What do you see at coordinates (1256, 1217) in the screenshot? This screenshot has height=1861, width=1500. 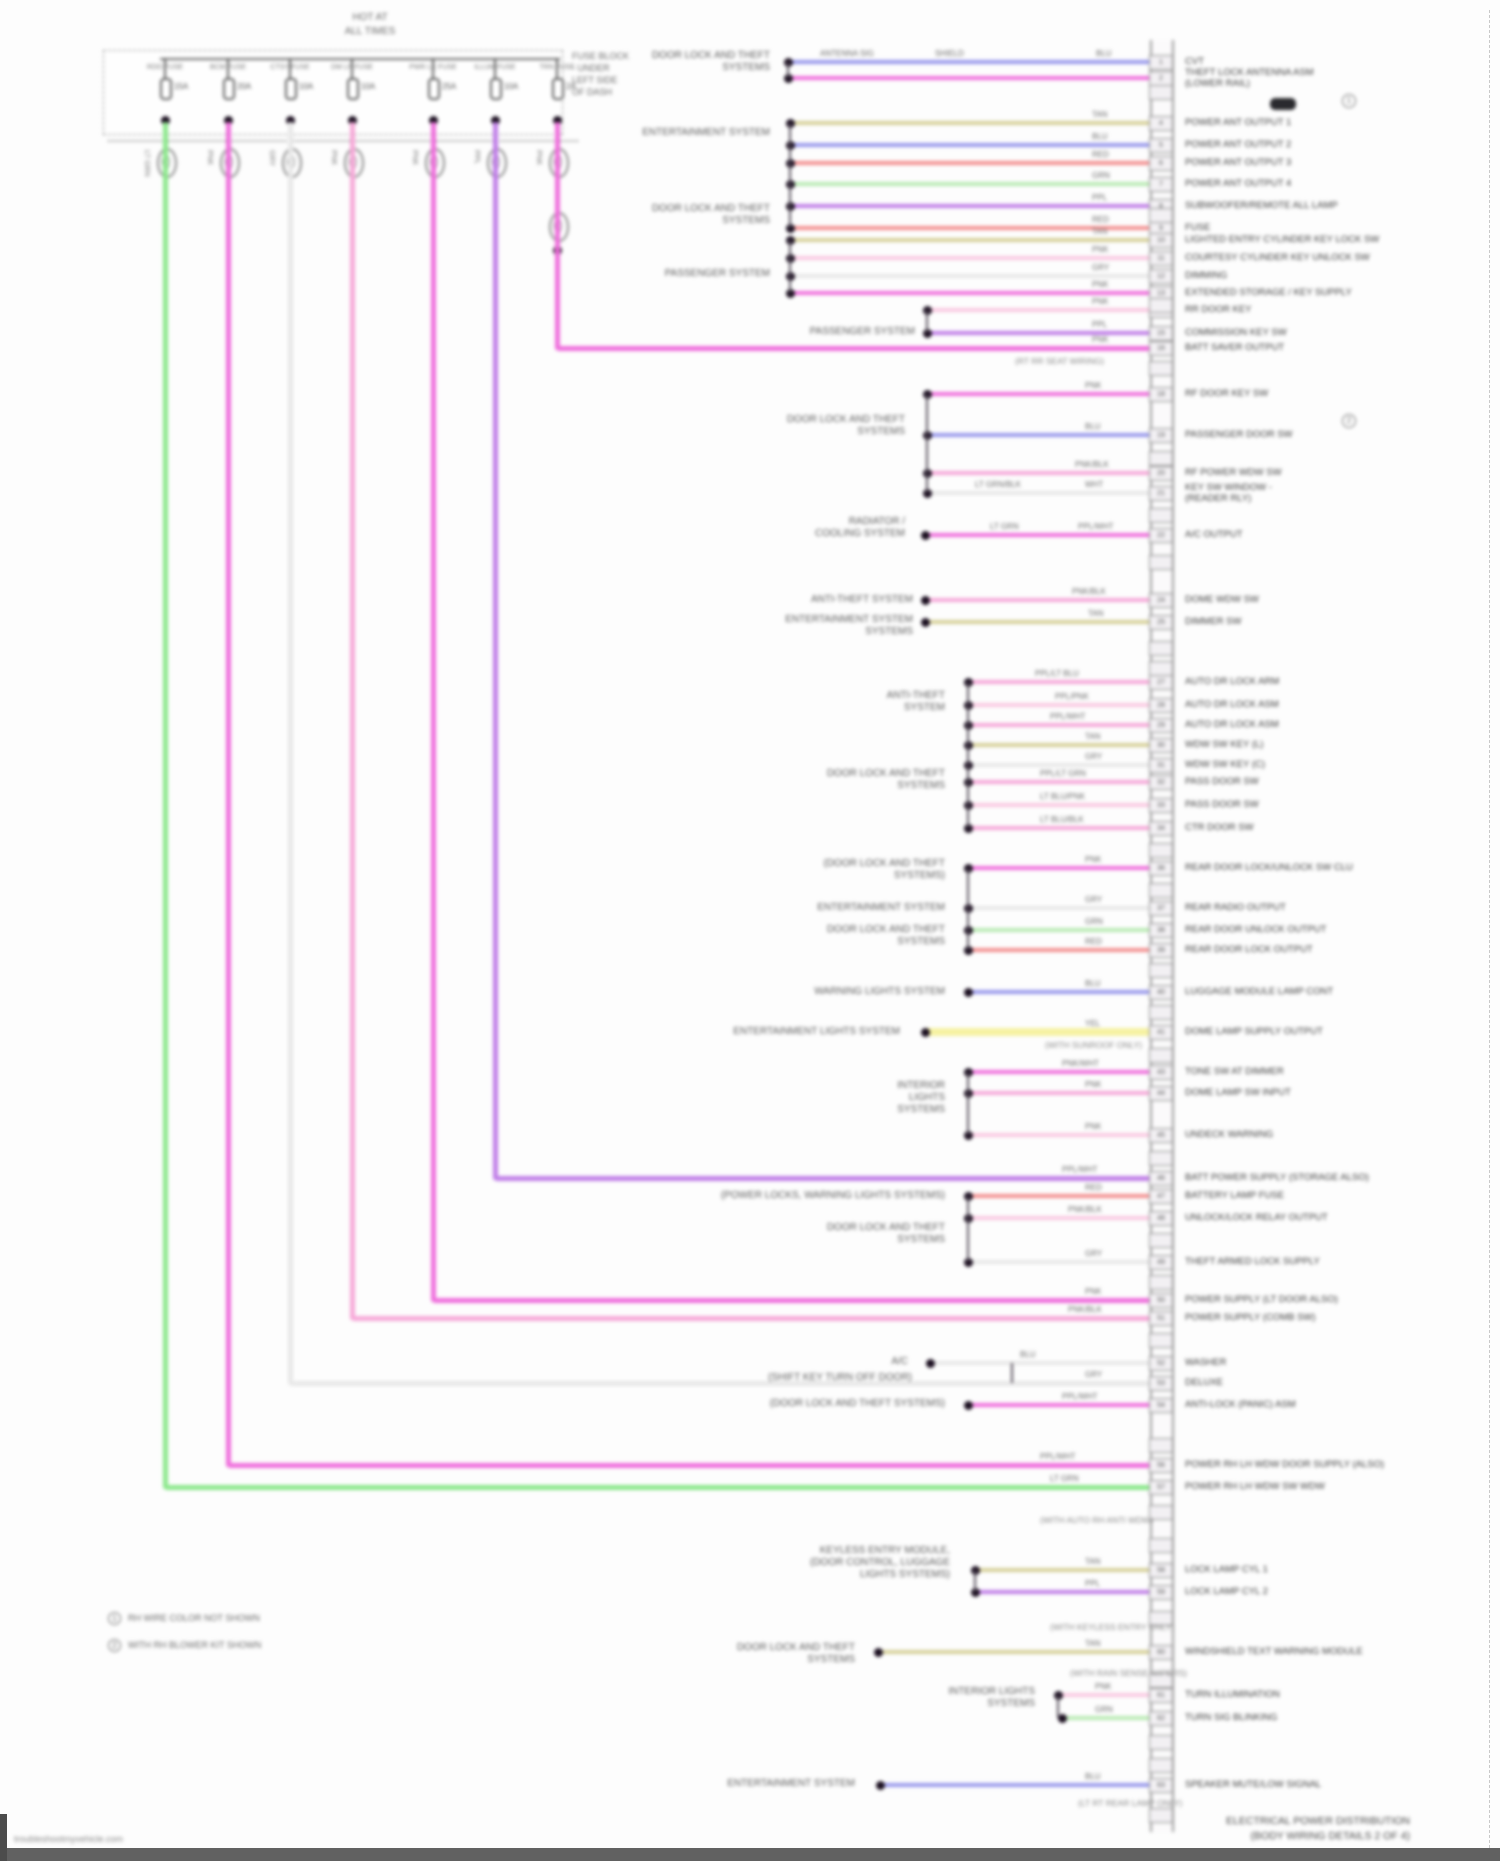 I see `pin-description: UNLOCK/LOCK RELAY OUTPUT` at bounding box center [1256, 1217].